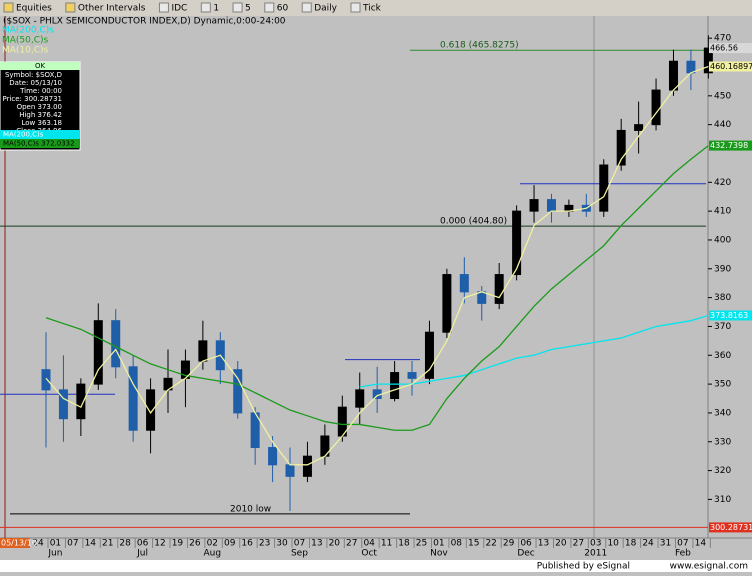 The width and height of the screenshot is (752, 576). What do you see at coordinates (722, 240) in the screenshot?
I see `y-tick-label: 400` at bounding box center [722, 240].